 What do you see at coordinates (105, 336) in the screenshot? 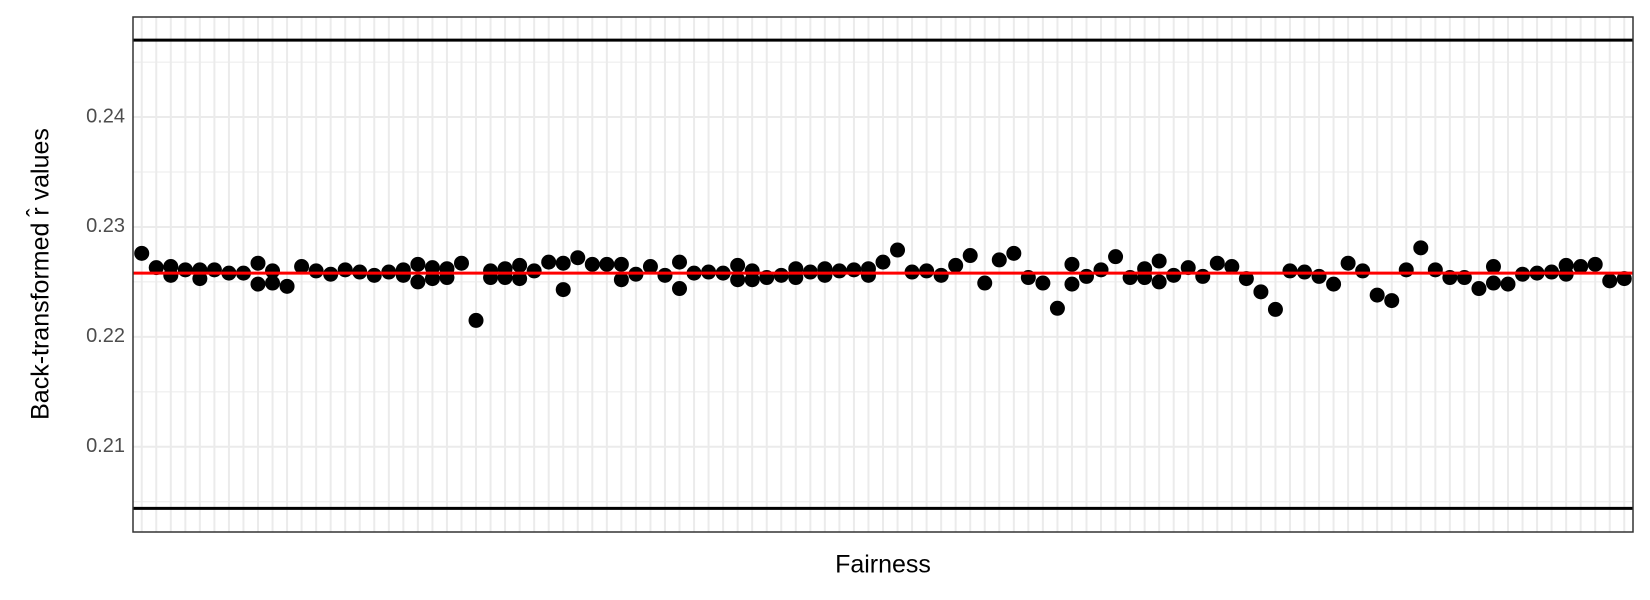
I see `y-tick-label: 0.22` at bounding box center [105, 336].